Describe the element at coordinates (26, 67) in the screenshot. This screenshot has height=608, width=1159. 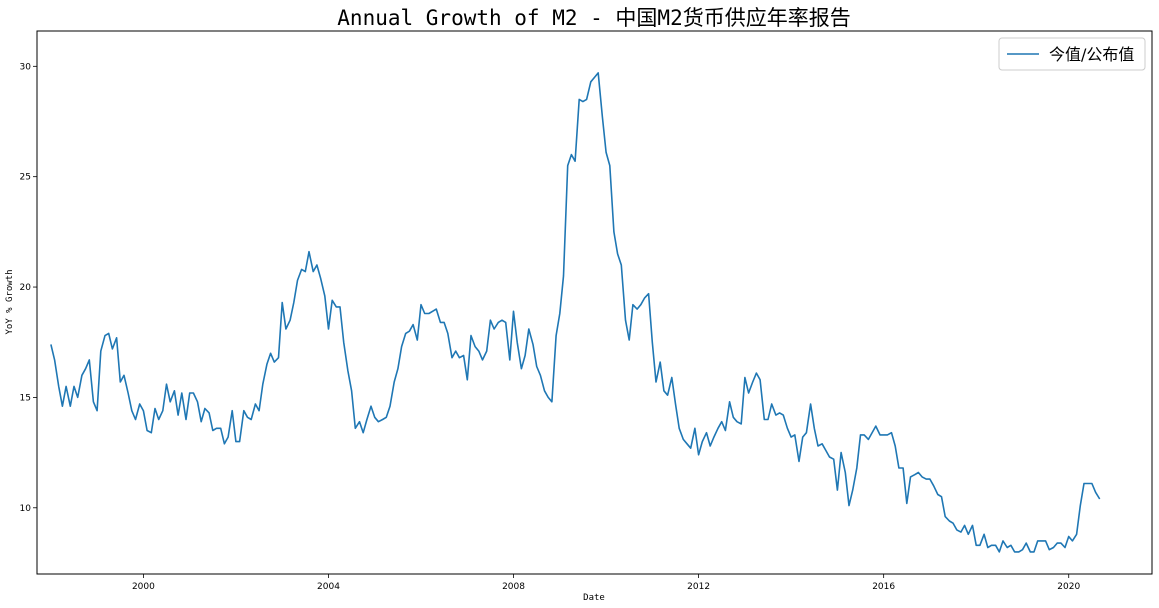
I see `y-tick-label: 30` at that location.